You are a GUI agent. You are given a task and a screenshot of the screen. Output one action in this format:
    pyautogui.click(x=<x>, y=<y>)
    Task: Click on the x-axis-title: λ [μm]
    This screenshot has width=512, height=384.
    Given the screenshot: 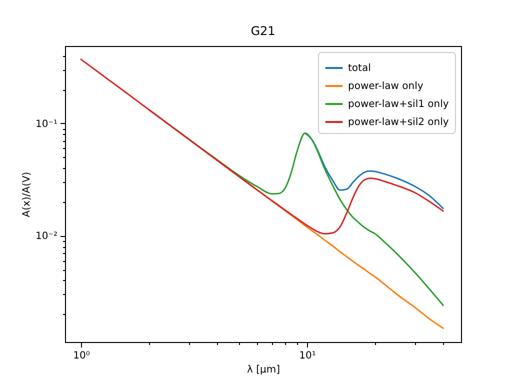 What is the action you would take?
    pyautogui.click(x=263, y=370)
    